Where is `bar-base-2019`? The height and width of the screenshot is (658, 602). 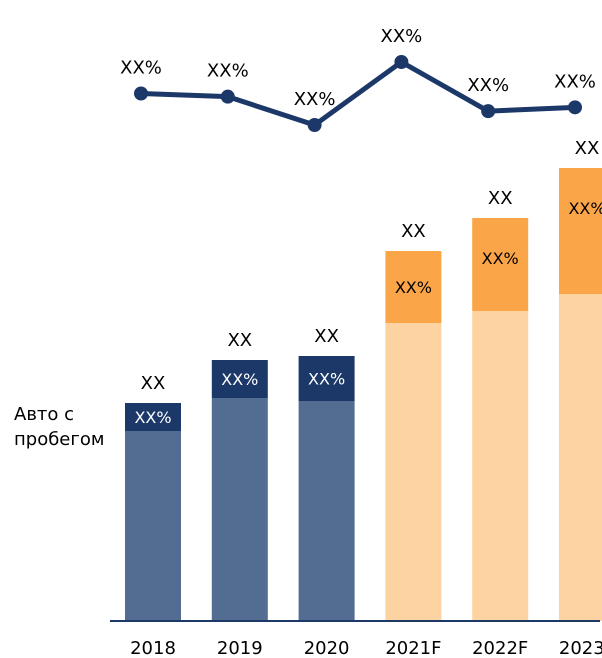
bar-base-2019 is located at coordinates (239, 509).